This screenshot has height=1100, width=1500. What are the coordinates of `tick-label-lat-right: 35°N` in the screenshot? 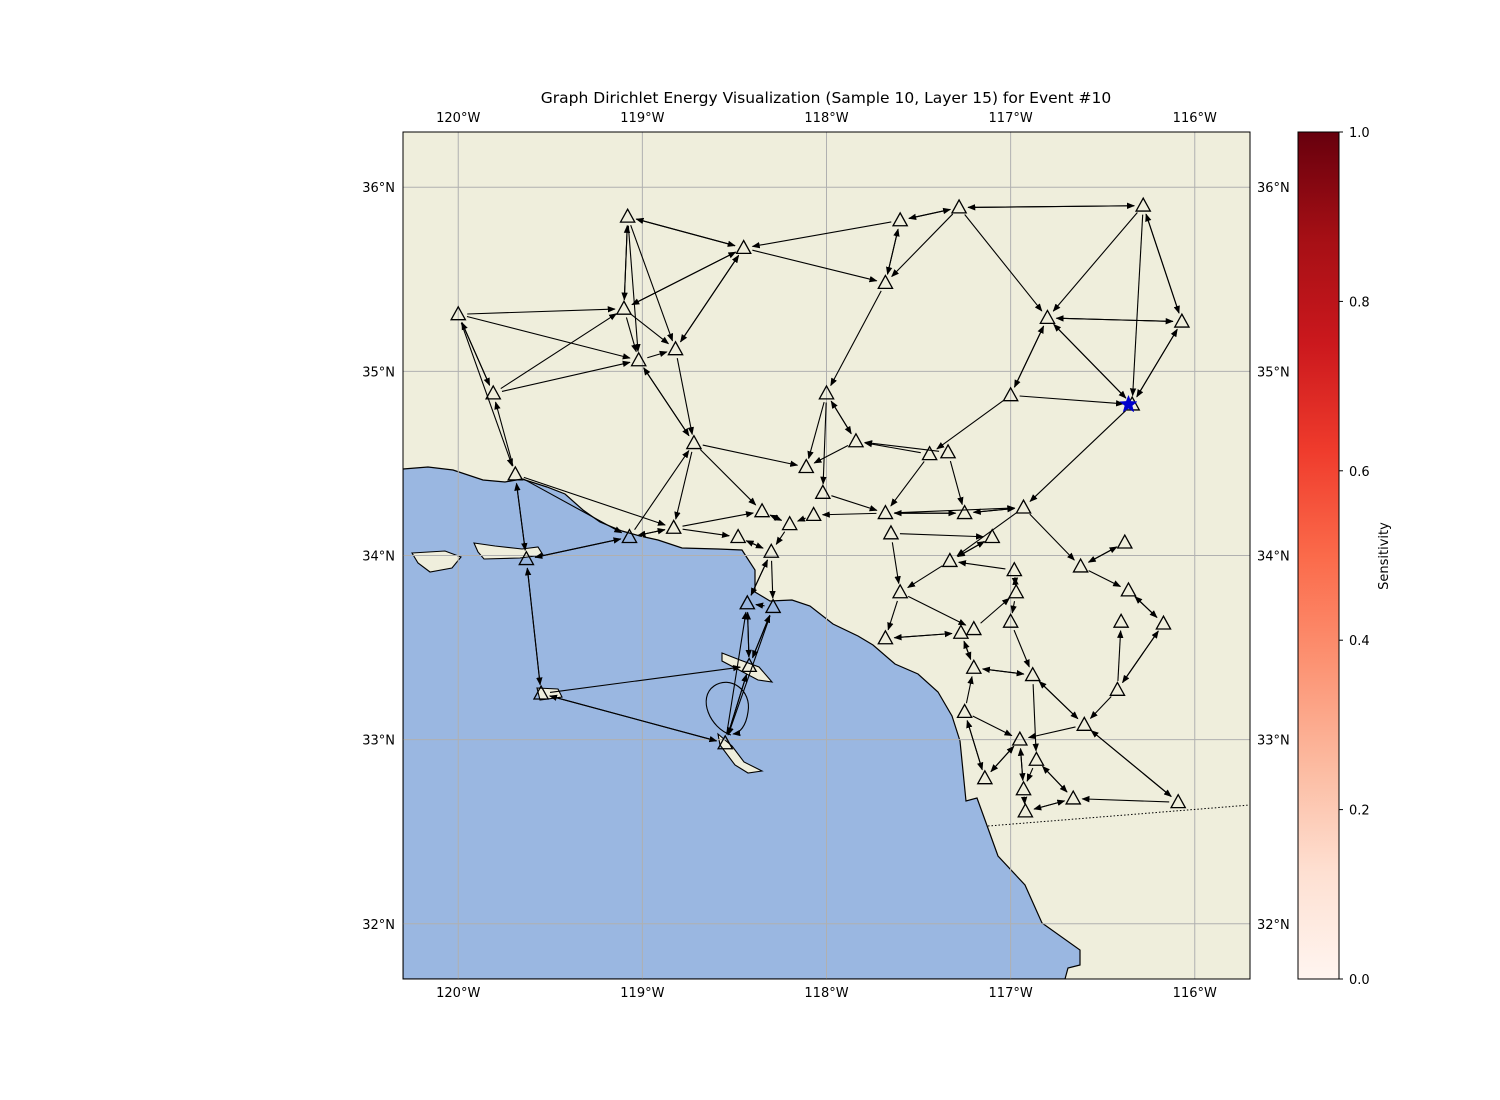 It's located at (1273, 372).